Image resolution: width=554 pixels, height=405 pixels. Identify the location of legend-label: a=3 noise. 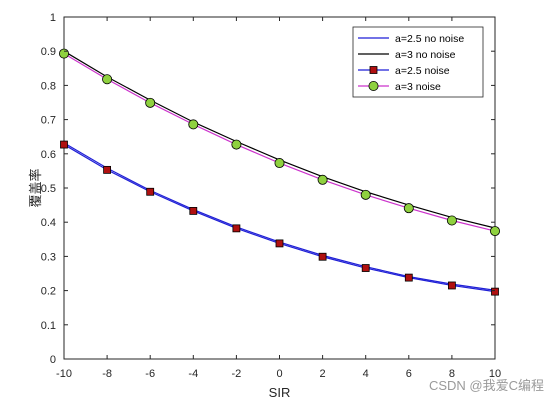
(418, 87).